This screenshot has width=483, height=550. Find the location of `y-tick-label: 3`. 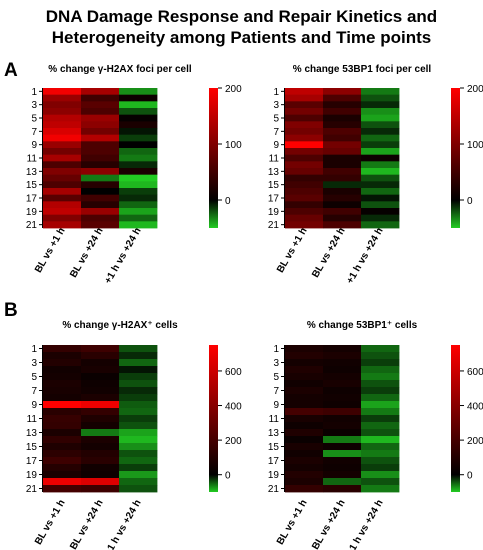

y-tick-label: 3 is located at coordinates (34, 363).